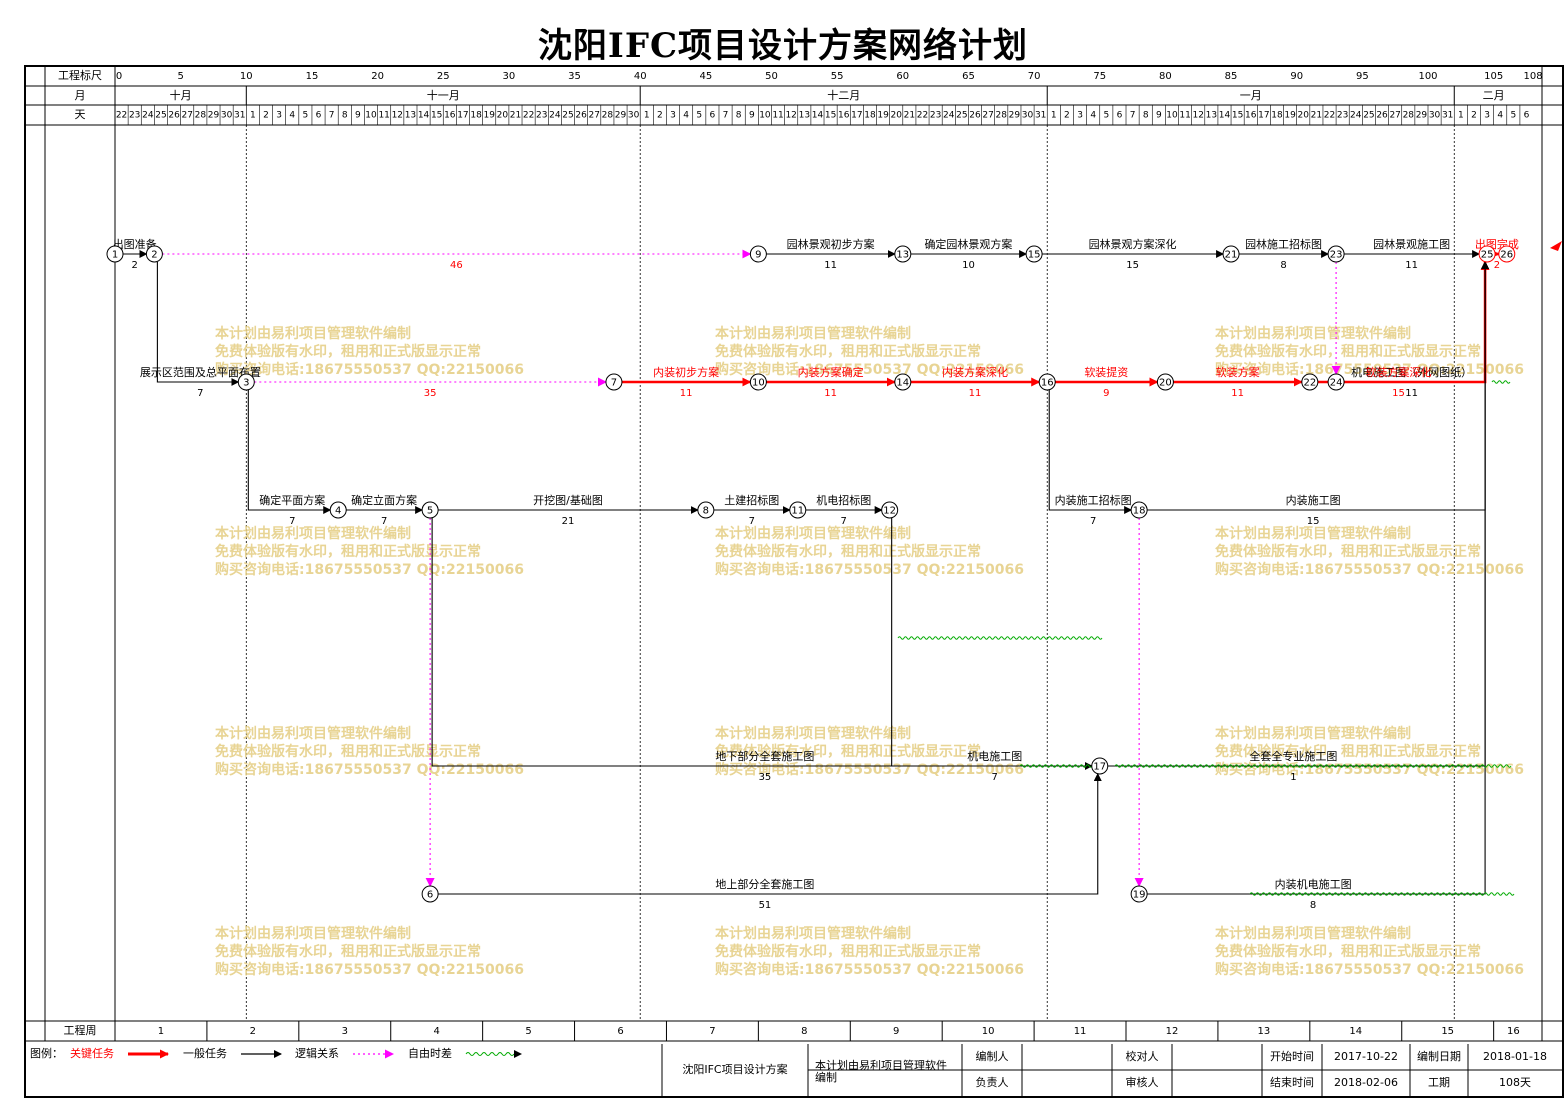  What do you see at coordinates (1487, 116) in the screenshot?
I see `day-cell: 3` at bounding box center [1487, 116].